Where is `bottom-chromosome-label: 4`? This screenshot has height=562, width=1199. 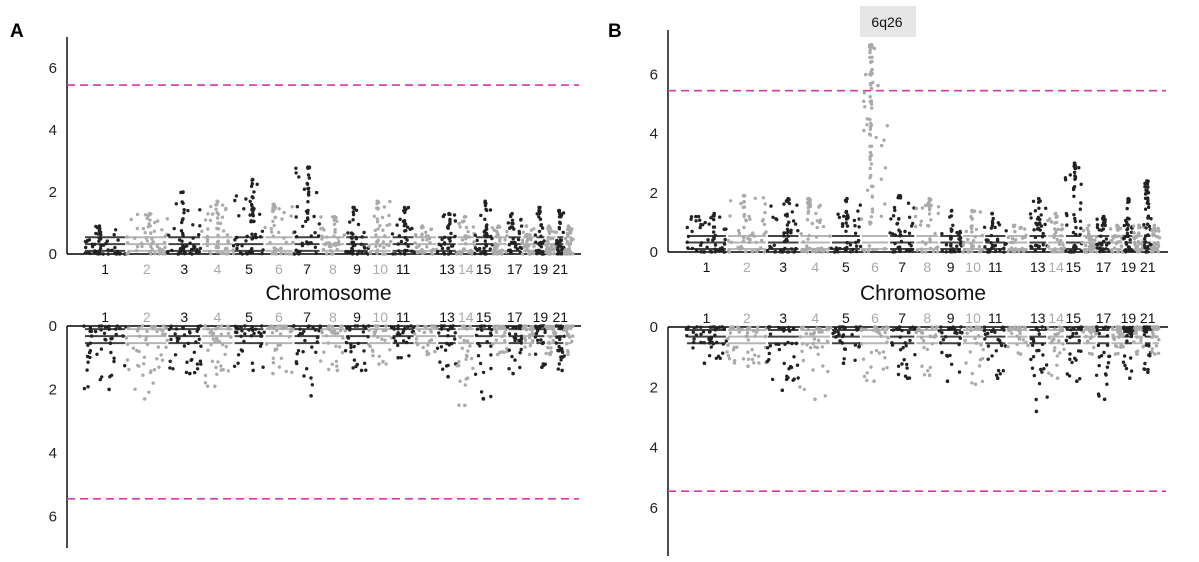 bottom-chromosome-label: 4 is located at coordinates (218, 317).